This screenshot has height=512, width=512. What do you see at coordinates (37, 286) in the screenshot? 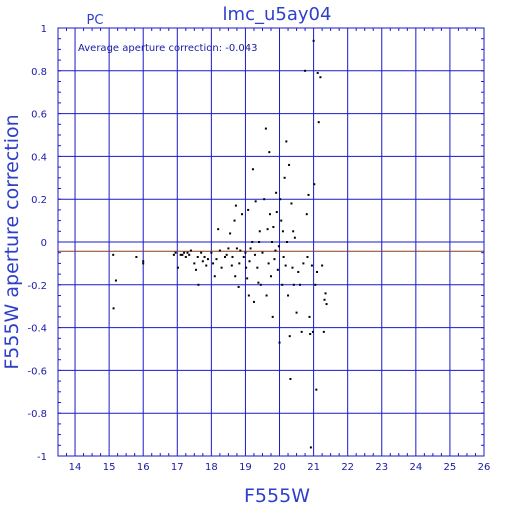
I see `y-tick-label: -0.2` at bounding box center [37, 286].